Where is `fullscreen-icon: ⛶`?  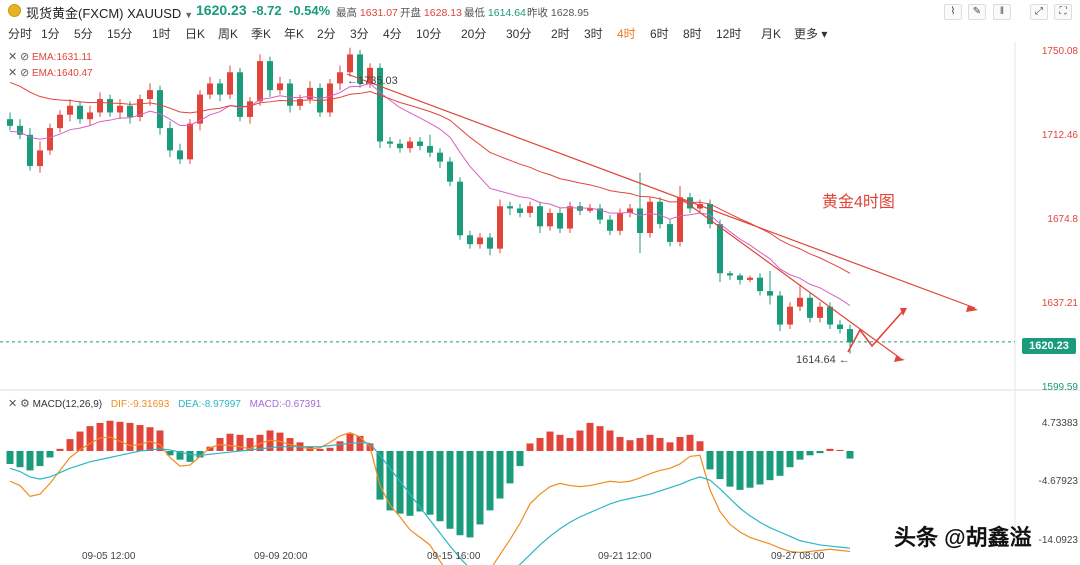 fullscreen-icon: ⛶ is located at coordinates (1063, 12).